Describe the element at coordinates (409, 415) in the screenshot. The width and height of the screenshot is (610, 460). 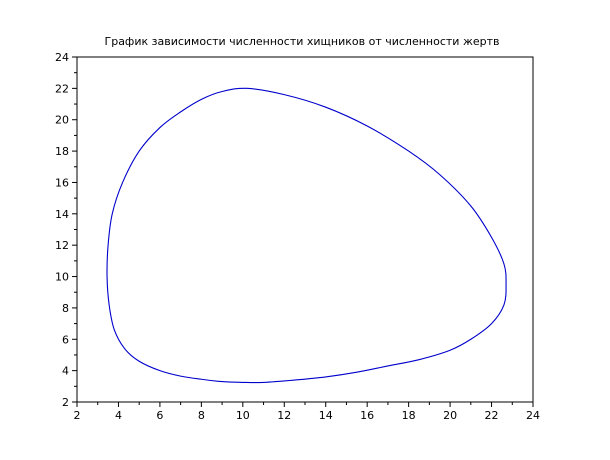
I see `x-tick-label: 18` at that location.